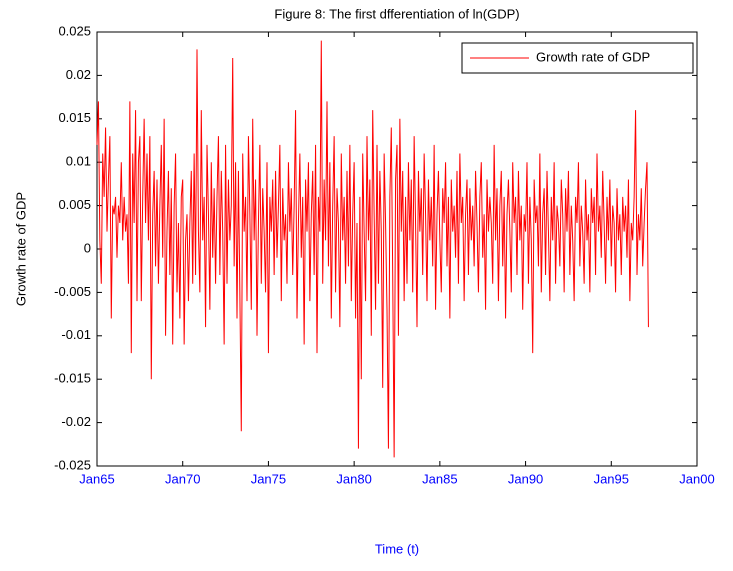 Image resolution: width=733 pixels, height=571 pixels. Describe the element at coordinates (439, 478) in the screenshot. I see `x-tick-label: Jan85` at that location.